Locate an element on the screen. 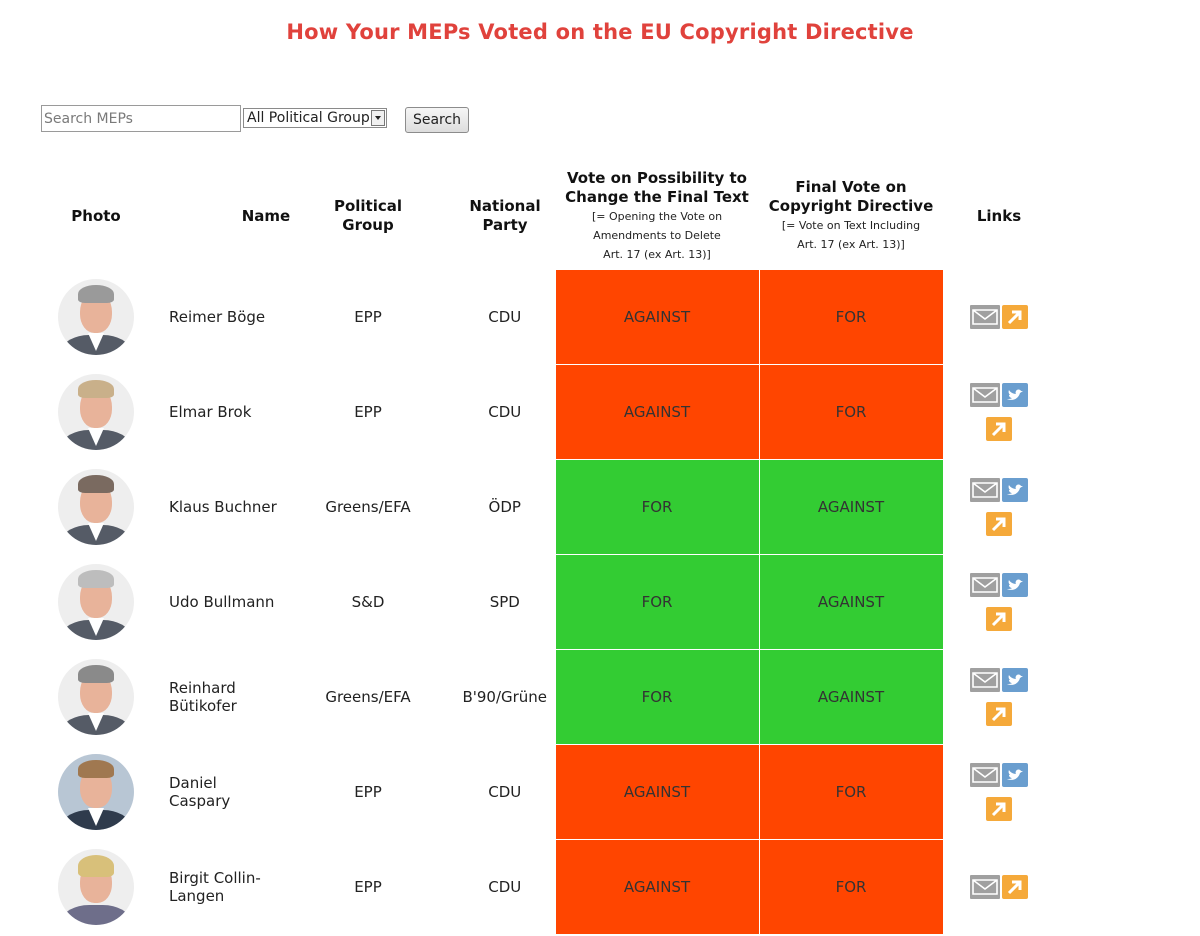 The height and width of the screenshot is (936, 1200). national-party: B'90/Grüne is located at coordinates (505, 697).